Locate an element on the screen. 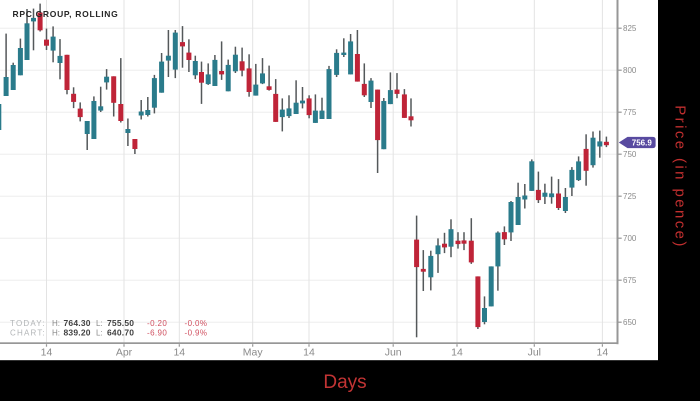 Image resolution: width=700 pixels, height=401 pixels. svg-text: Jun is located at coordinates (393, 352).